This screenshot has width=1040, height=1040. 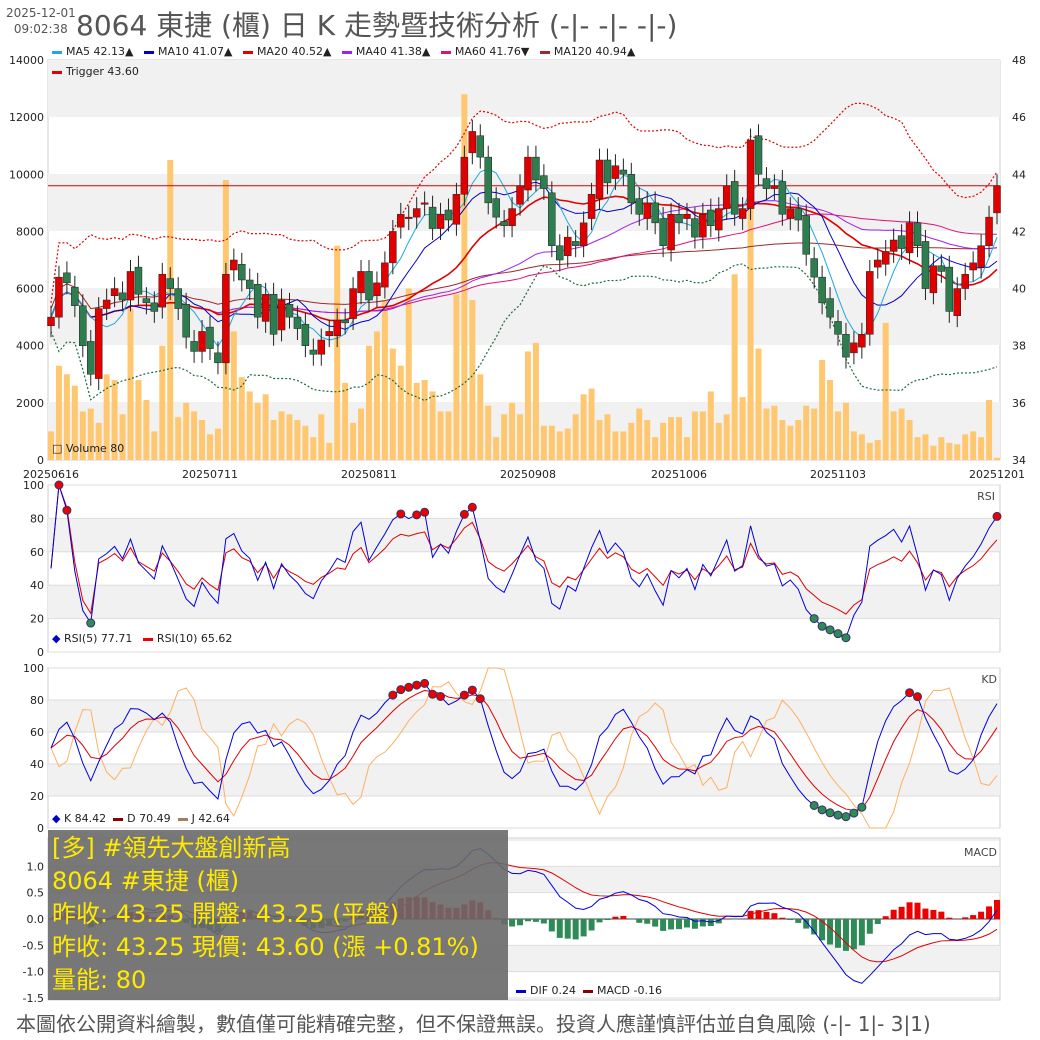 I want to click on ma120-line, so click(x=524, y=276).